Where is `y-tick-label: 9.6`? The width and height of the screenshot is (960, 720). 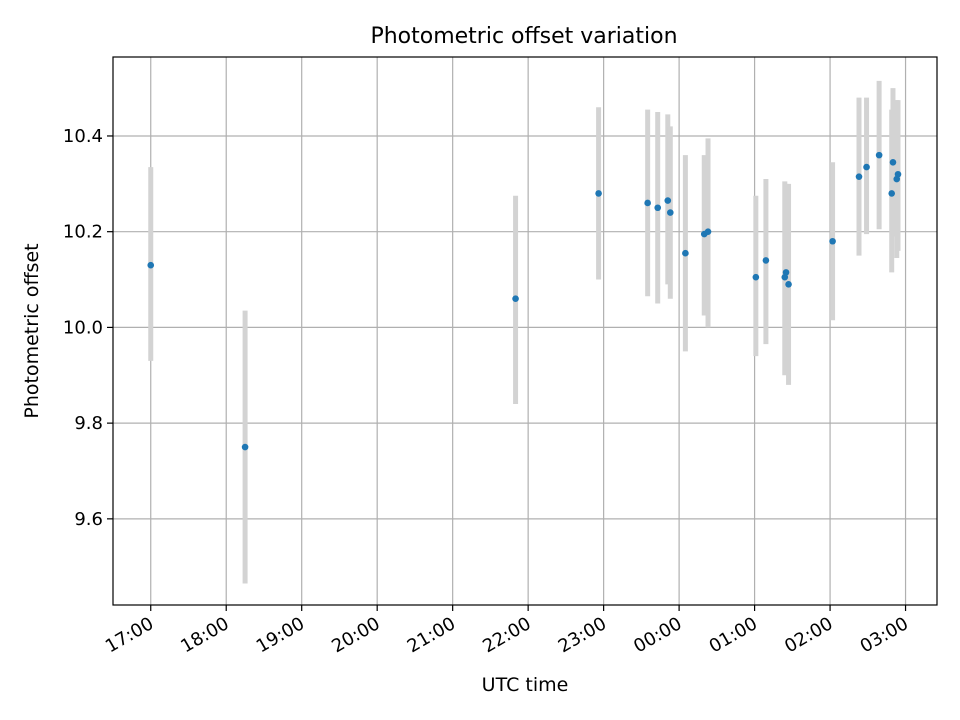
y-tick-label: 9.6 is located at coordinates (88, 519).